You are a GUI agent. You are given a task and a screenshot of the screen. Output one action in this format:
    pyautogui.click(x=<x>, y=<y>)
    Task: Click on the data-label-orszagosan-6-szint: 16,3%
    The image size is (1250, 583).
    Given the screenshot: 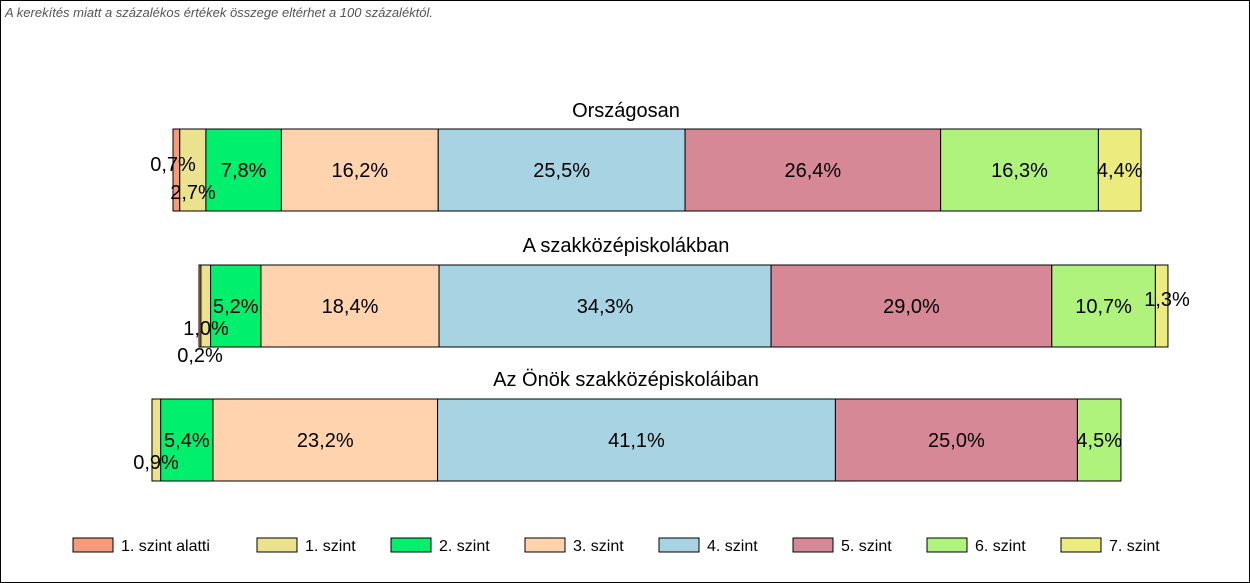 What is the action you would take?
    pyautogui.click(x=1019, y=171)
    